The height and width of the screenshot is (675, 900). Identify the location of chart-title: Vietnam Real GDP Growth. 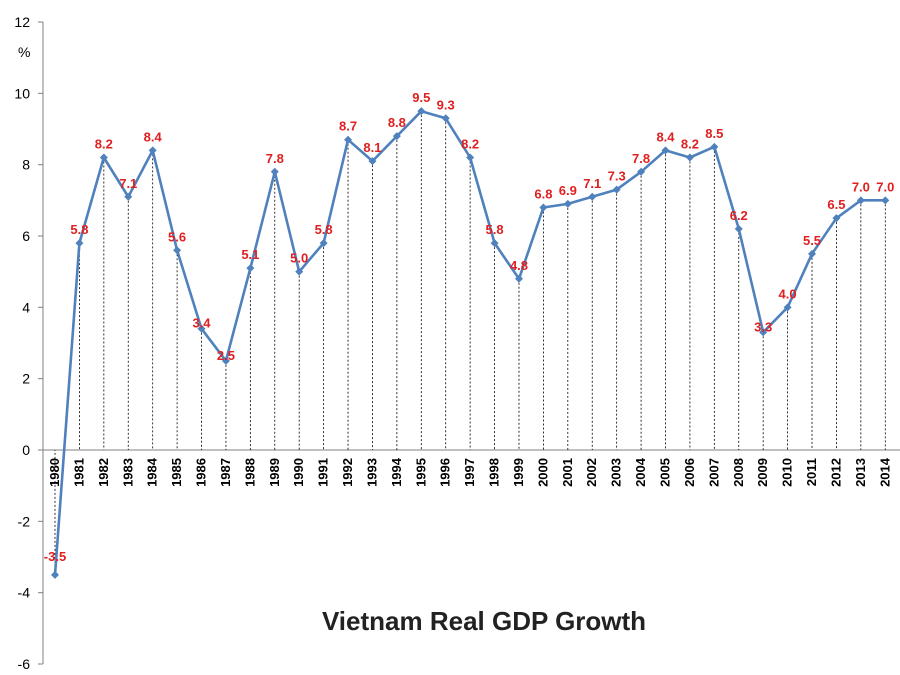
(484, 621).